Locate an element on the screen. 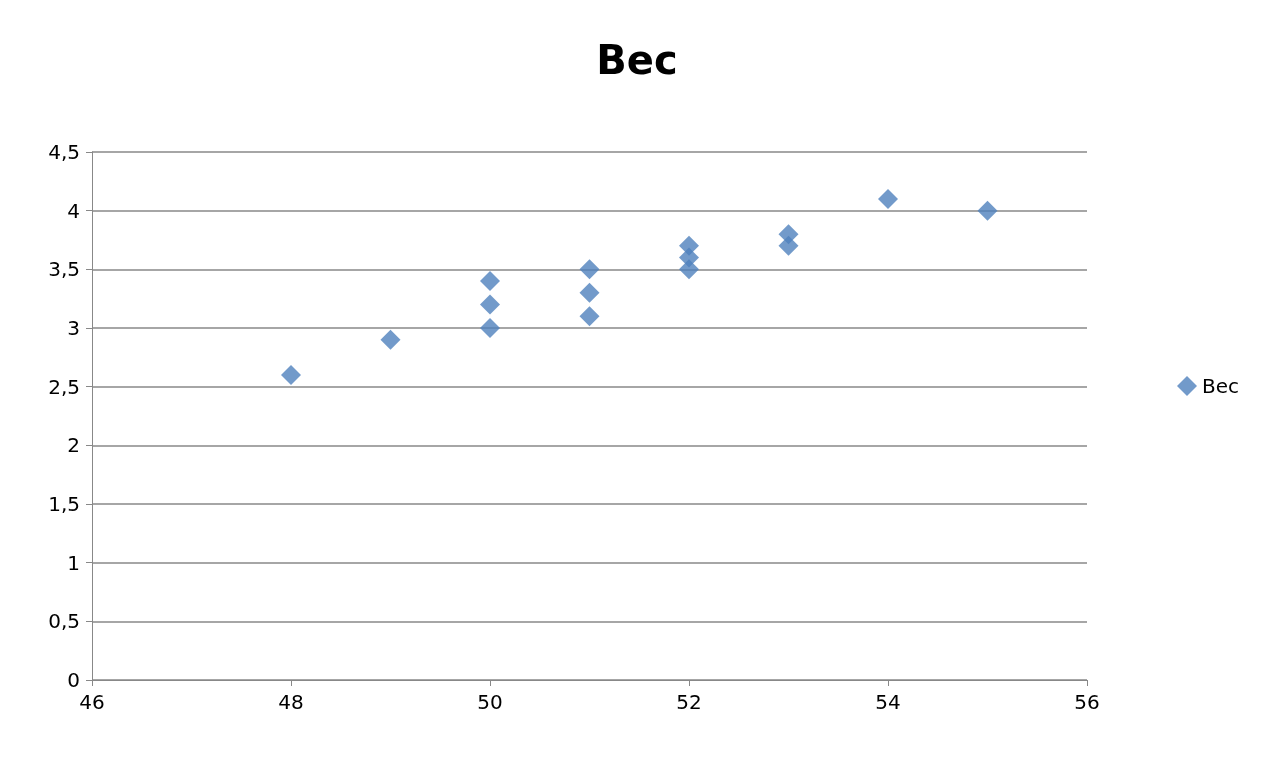  y-tick-label: 3 is located at coordinates (73, 328).